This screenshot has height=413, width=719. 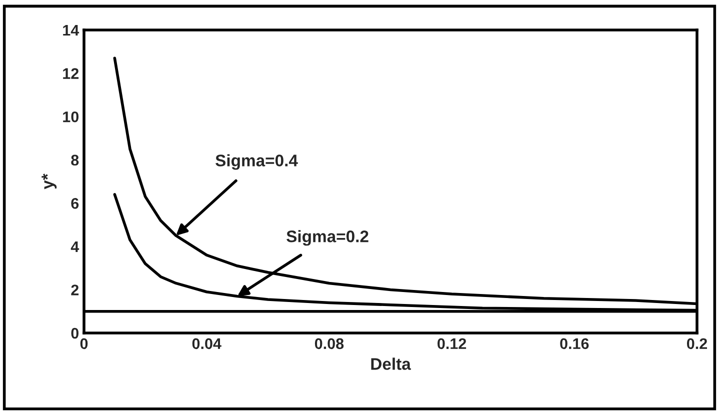 What do you see at coordinates (75, 246) in the screenshot?
I see `y-tick-label: 4` at bounding box center [75, 246].